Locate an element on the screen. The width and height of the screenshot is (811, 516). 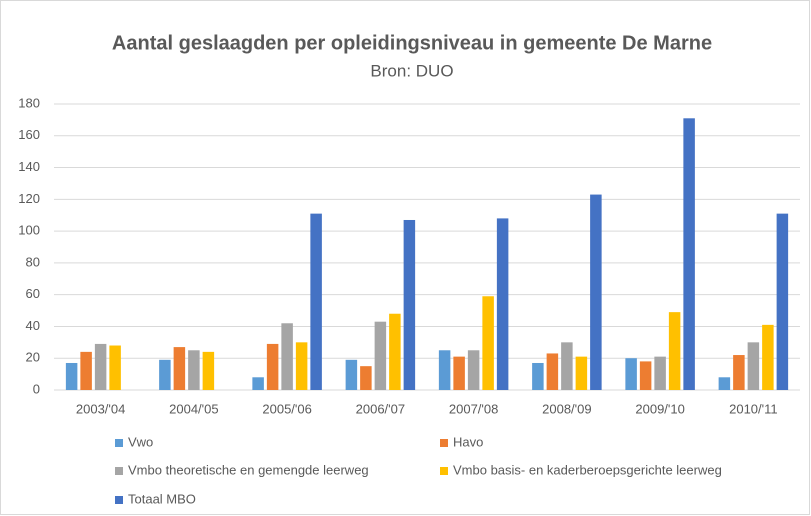
x-tick-label: 2010/'11 is located at coordinates (753, 408).